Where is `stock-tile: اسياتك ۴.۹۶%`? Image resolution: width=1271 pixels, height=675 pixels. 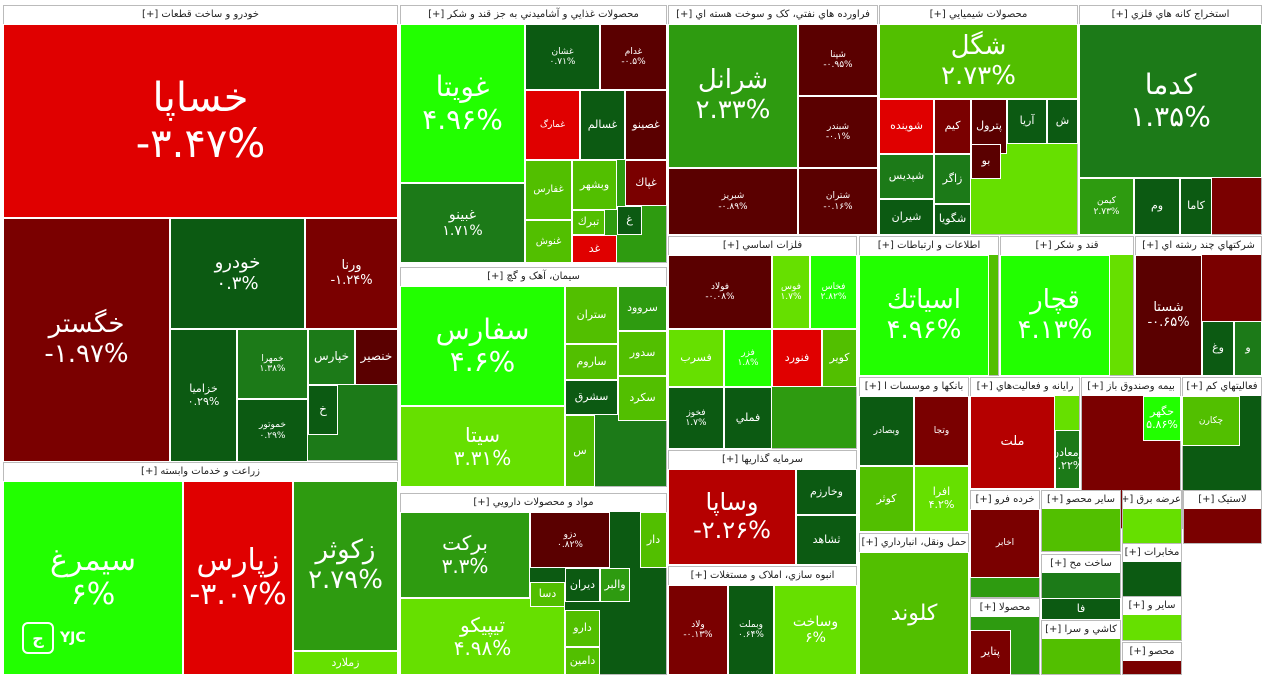
stock-tile: اسياتك ۴.۹۶% is located at coordinates (924, 315).